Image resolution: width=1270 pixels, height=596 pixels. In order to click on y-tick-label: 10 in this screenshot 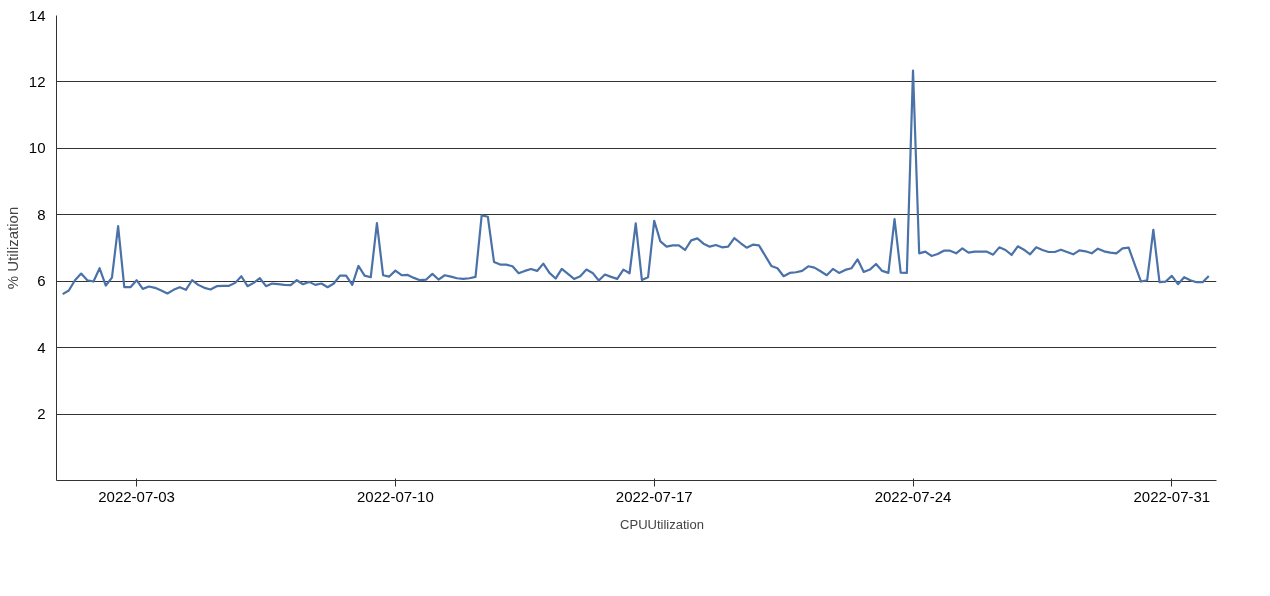, I will do `click(37, 148)`.